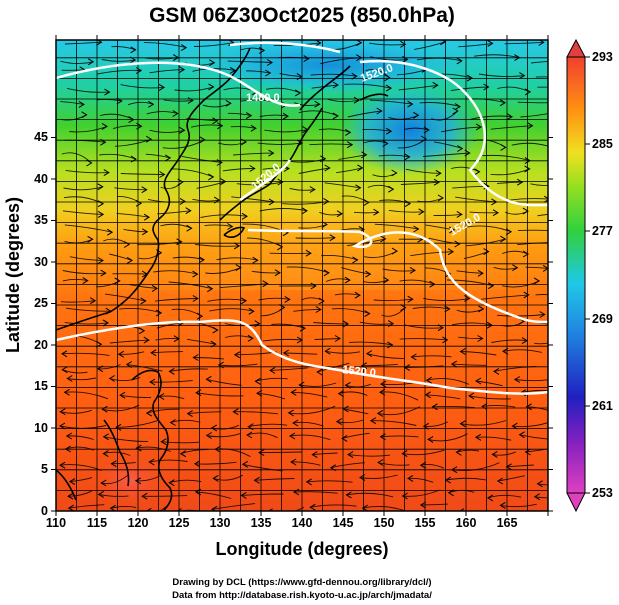 The width and height of the screenshot is (619, 605). What do you see at coordinates (576, 275) in the screenshot?
I see `colorbar-scale` at bounding box center [576, 275].